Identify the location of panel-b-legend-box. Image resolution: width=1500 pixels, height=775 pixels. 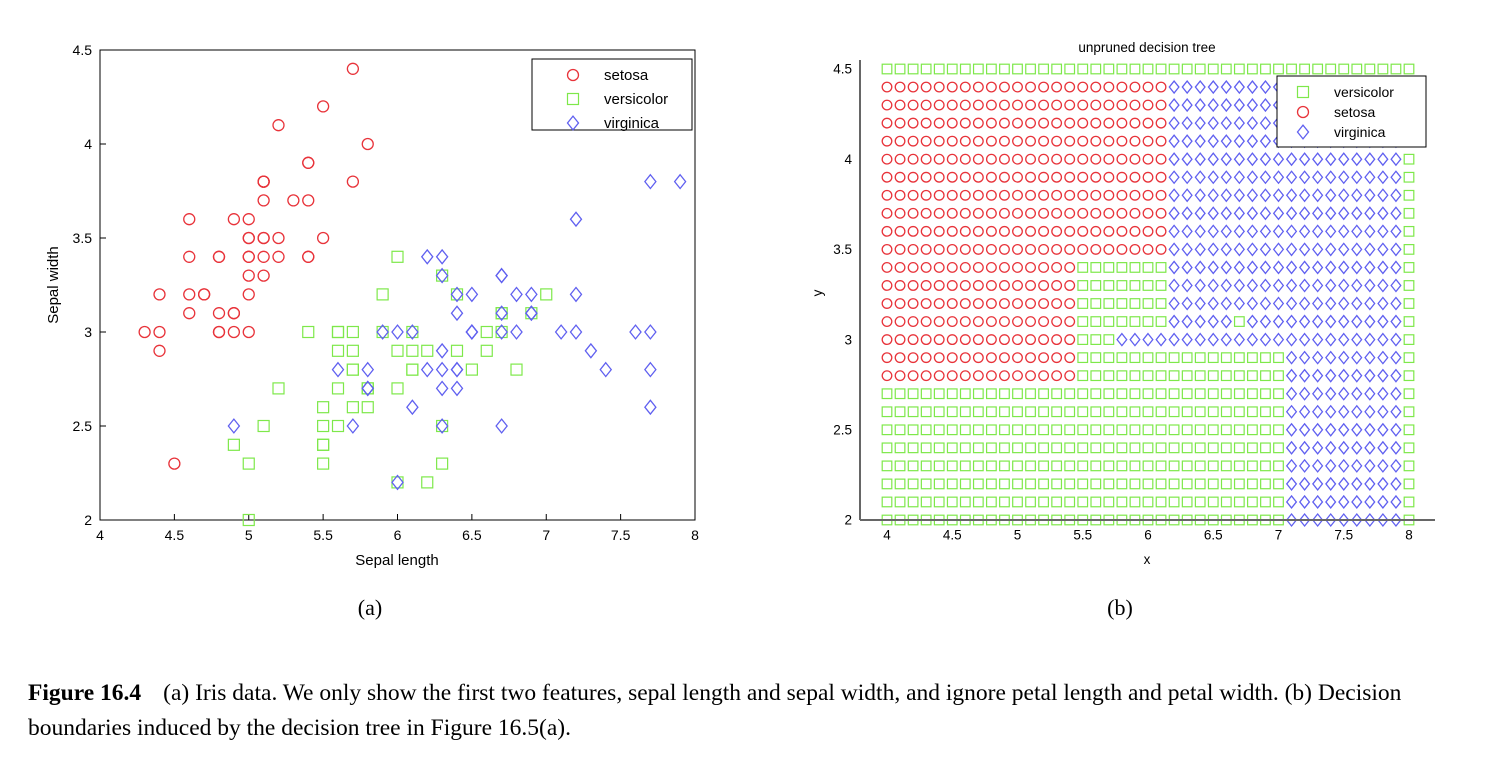
(1351, 111).